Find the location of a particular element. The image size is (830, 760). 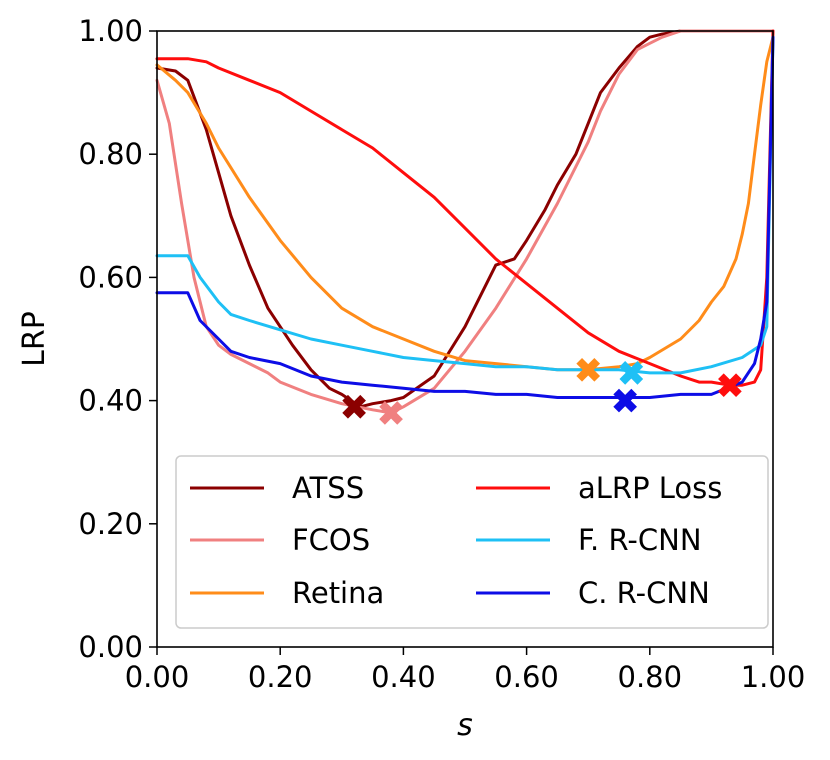

legend-label: C. R-CNN is located at coordinates (644, 593).